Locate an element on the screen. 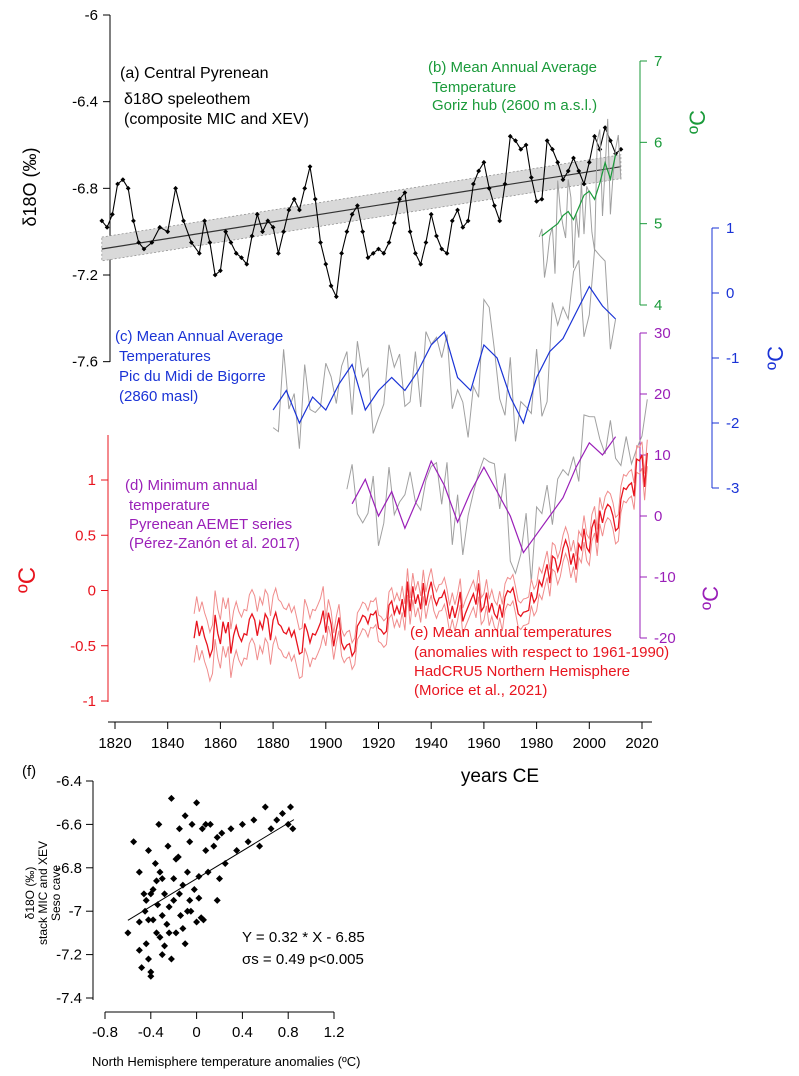 This screenshot has width=799, height=1076. series-d-raw-line is located at coordinates (497, 491).